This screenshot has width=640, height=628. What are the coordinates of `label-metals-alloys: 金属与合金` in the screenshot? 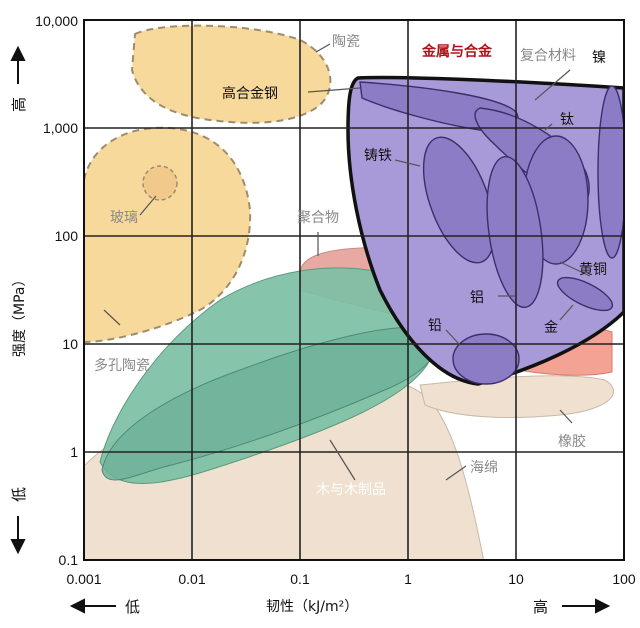 It's located at (457, 51).